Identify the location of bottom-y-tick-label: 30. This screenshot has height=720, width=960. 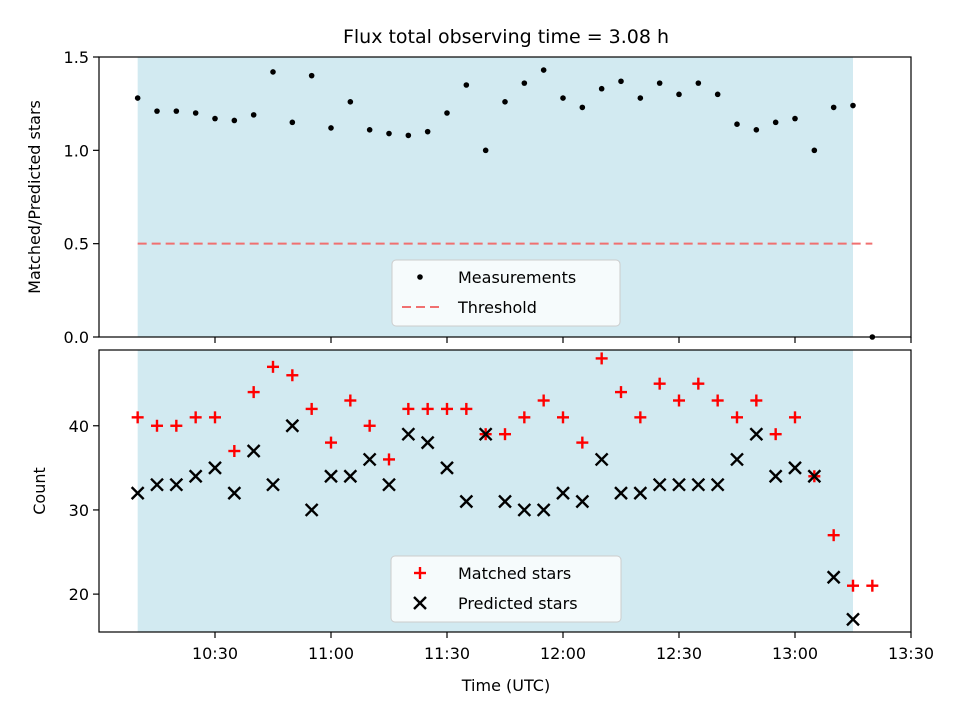
(79, 510).